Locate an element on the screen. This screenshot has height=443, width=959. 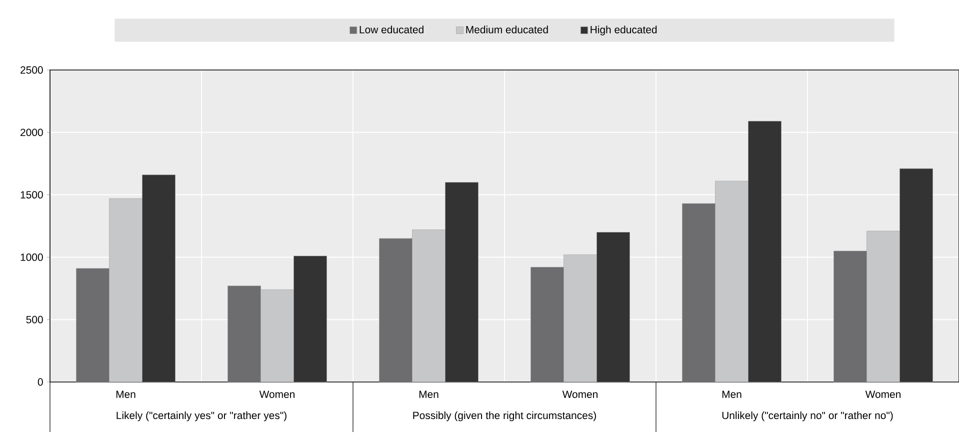
y-tick-label: 1000 is located at coordinates (31, 257).